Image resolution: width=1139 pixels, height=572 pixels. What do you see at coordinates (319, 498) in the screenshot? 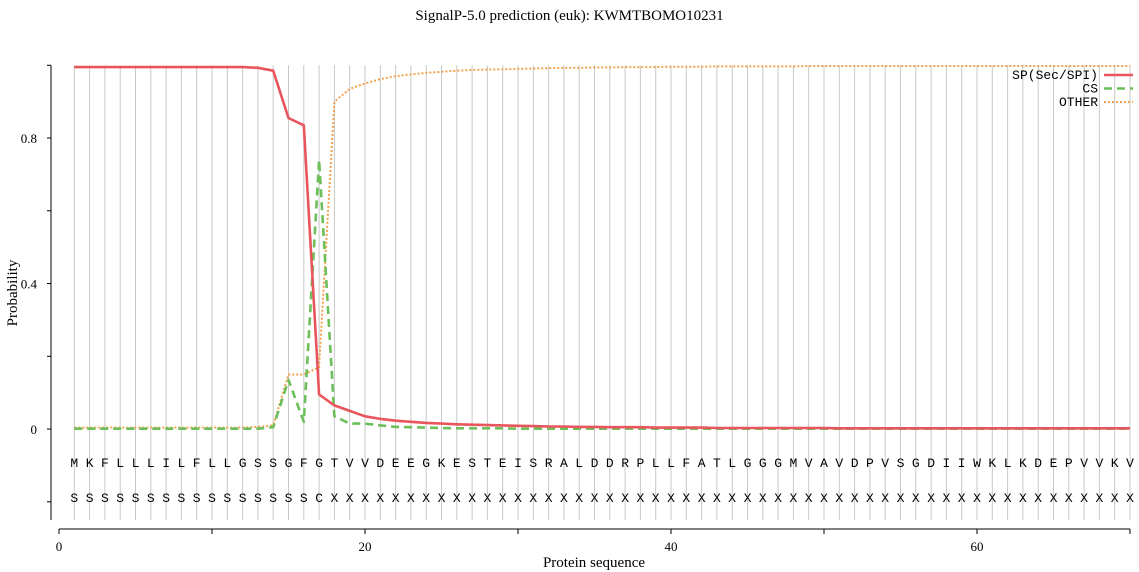
I see `annotation-residue: C` at bounding box center [319, 498].